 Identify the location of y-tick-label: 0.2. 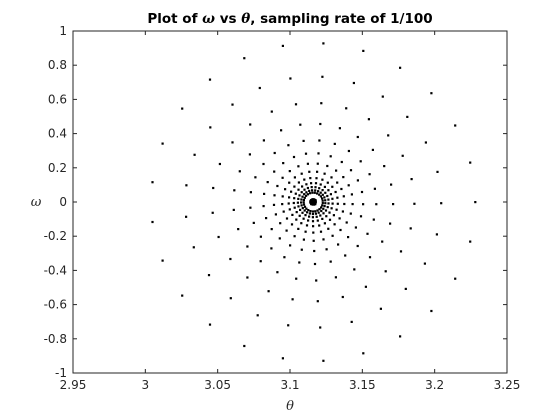
(57, 168).